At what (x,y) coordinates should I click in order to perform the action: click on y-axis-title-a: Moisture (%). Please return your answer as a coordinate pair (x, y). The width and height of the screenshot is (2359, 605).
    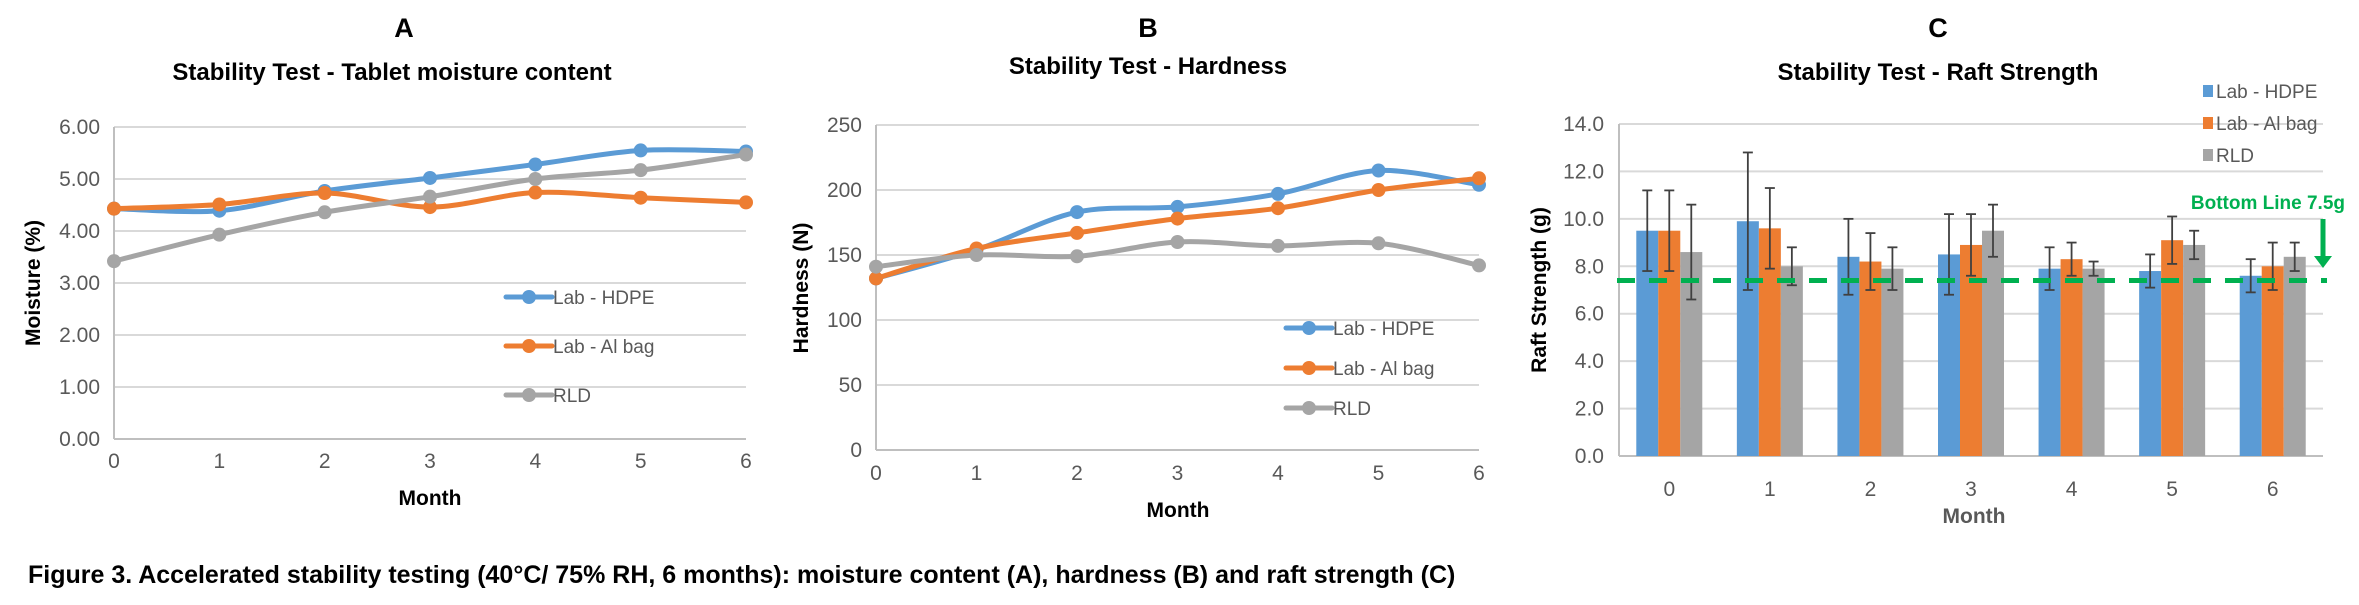
    Looking at the image, I should click on (33, 283).